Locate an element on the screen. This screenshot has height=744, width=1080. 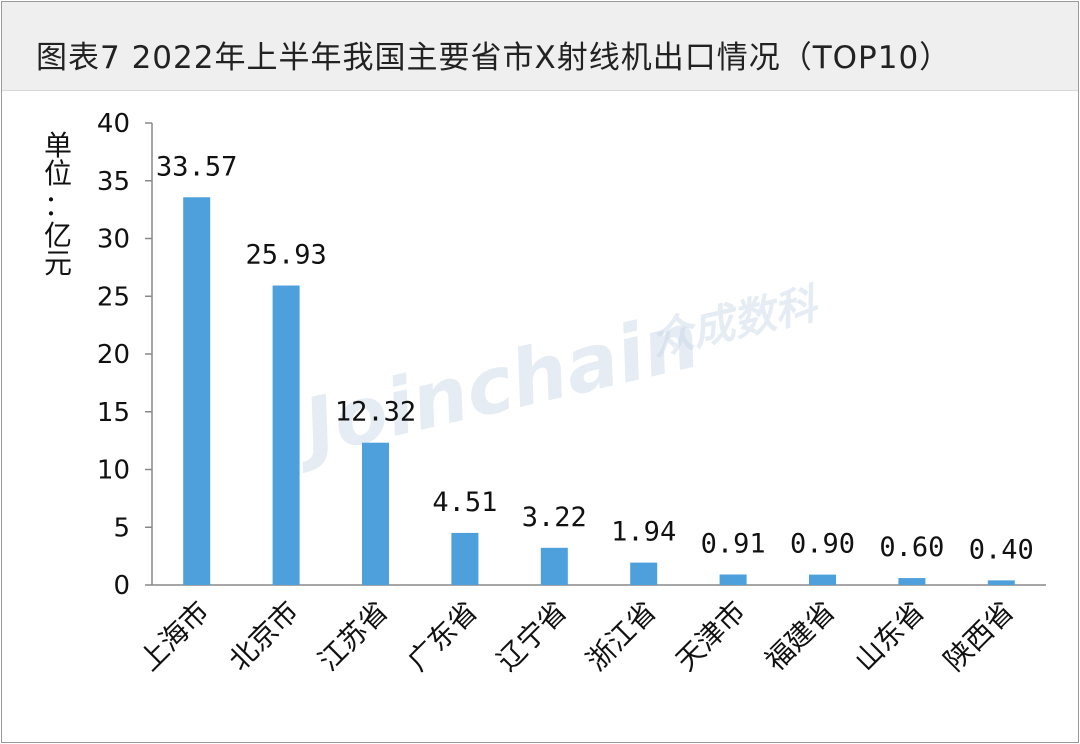
watermark-text: Joinchain is located at coordinates (495, 385).